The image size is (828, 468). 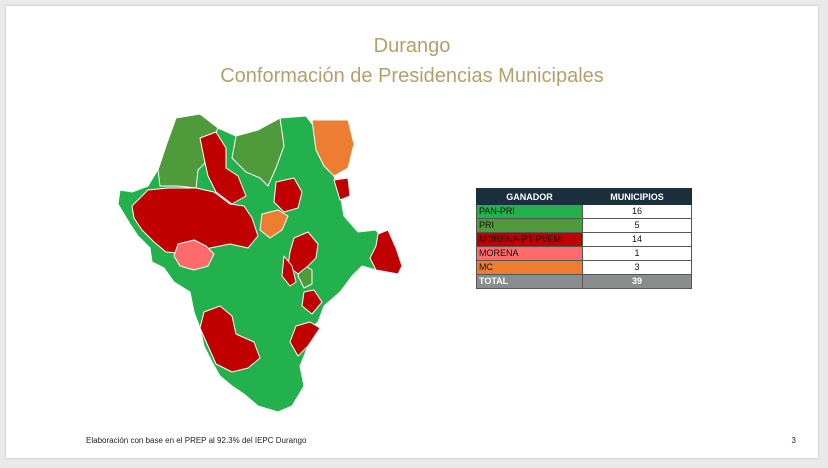 I want to click on table-row: MC 3, so click(x=584, y=267).